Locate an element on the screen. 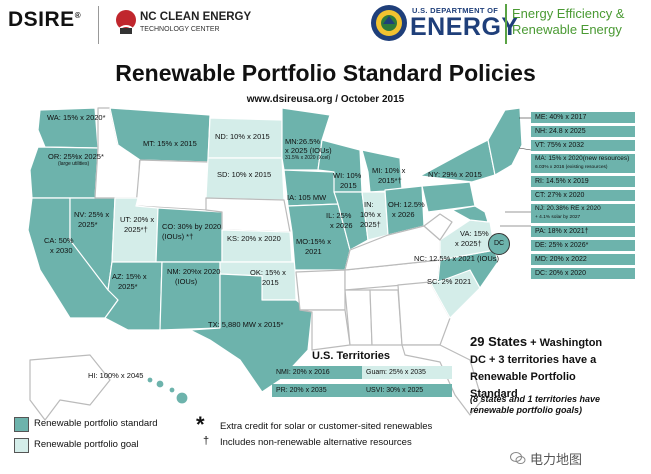  page-subtitle: www.dsireusa.org / October 2015 is located at coordinates (325, 99).